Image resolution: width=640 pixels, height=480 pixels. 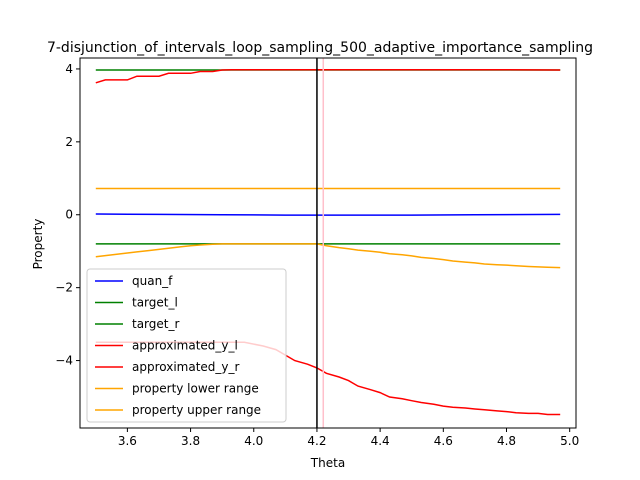 I want to click on y-tick-label: 2, so click(x=69, y=142).